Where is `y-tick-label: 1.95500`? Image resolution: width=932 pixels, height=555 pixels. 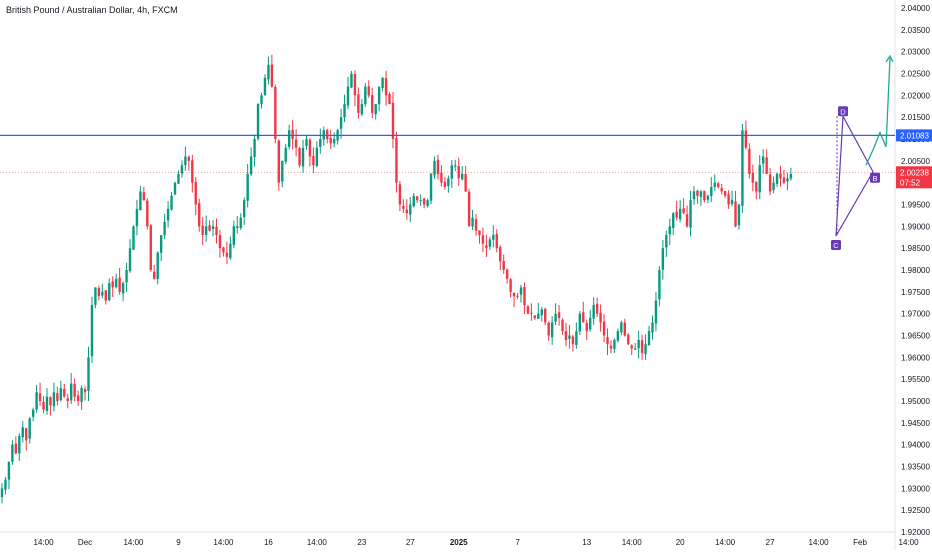 y-tick-label: 1.95500 is located at coordinates (915, 379).